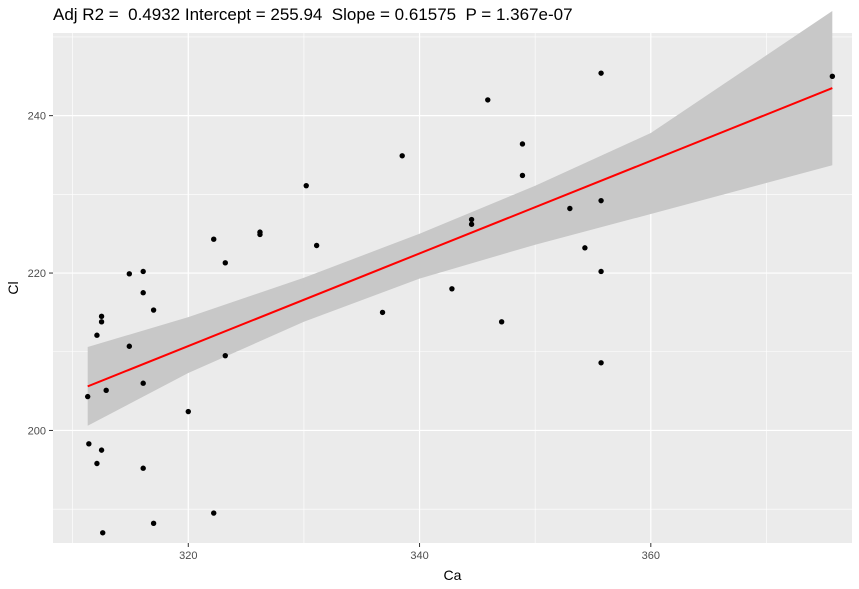  I want to click on x-axis-title: Ca, so click(453, 575).